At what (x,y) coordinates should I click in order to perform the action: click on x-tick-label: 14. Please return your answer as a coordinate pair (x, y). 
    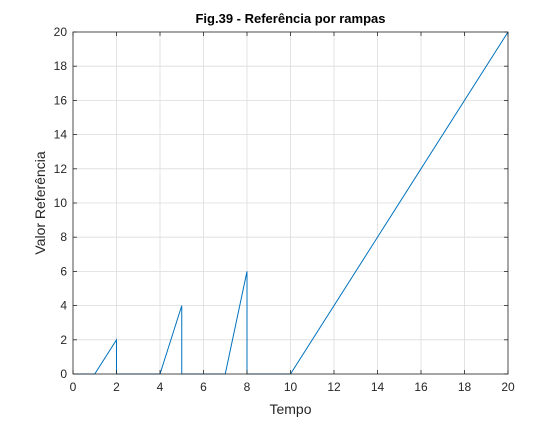
    Looking at the image, I should click on (378, 387).